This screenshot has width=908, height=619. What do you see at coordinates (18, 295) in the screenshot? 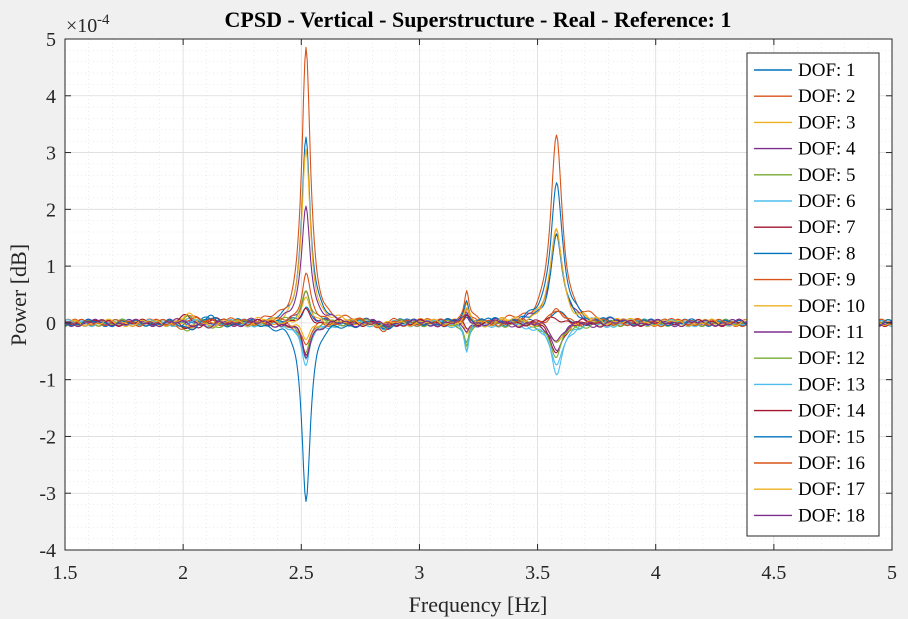
I see `y-axis-label: Power [dB]` at bounding box center [18, 295].